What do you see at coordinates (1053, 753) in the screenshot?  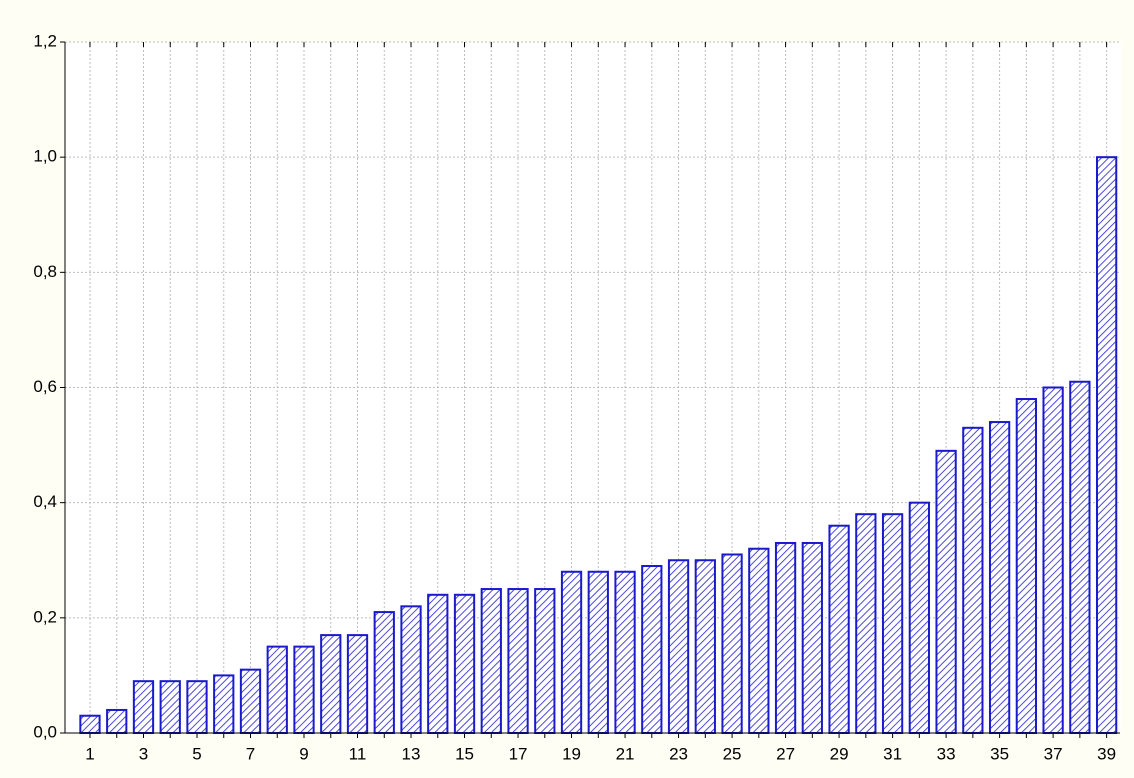 I see `x-tick-label: 37` at bounding box center [1053, 753].